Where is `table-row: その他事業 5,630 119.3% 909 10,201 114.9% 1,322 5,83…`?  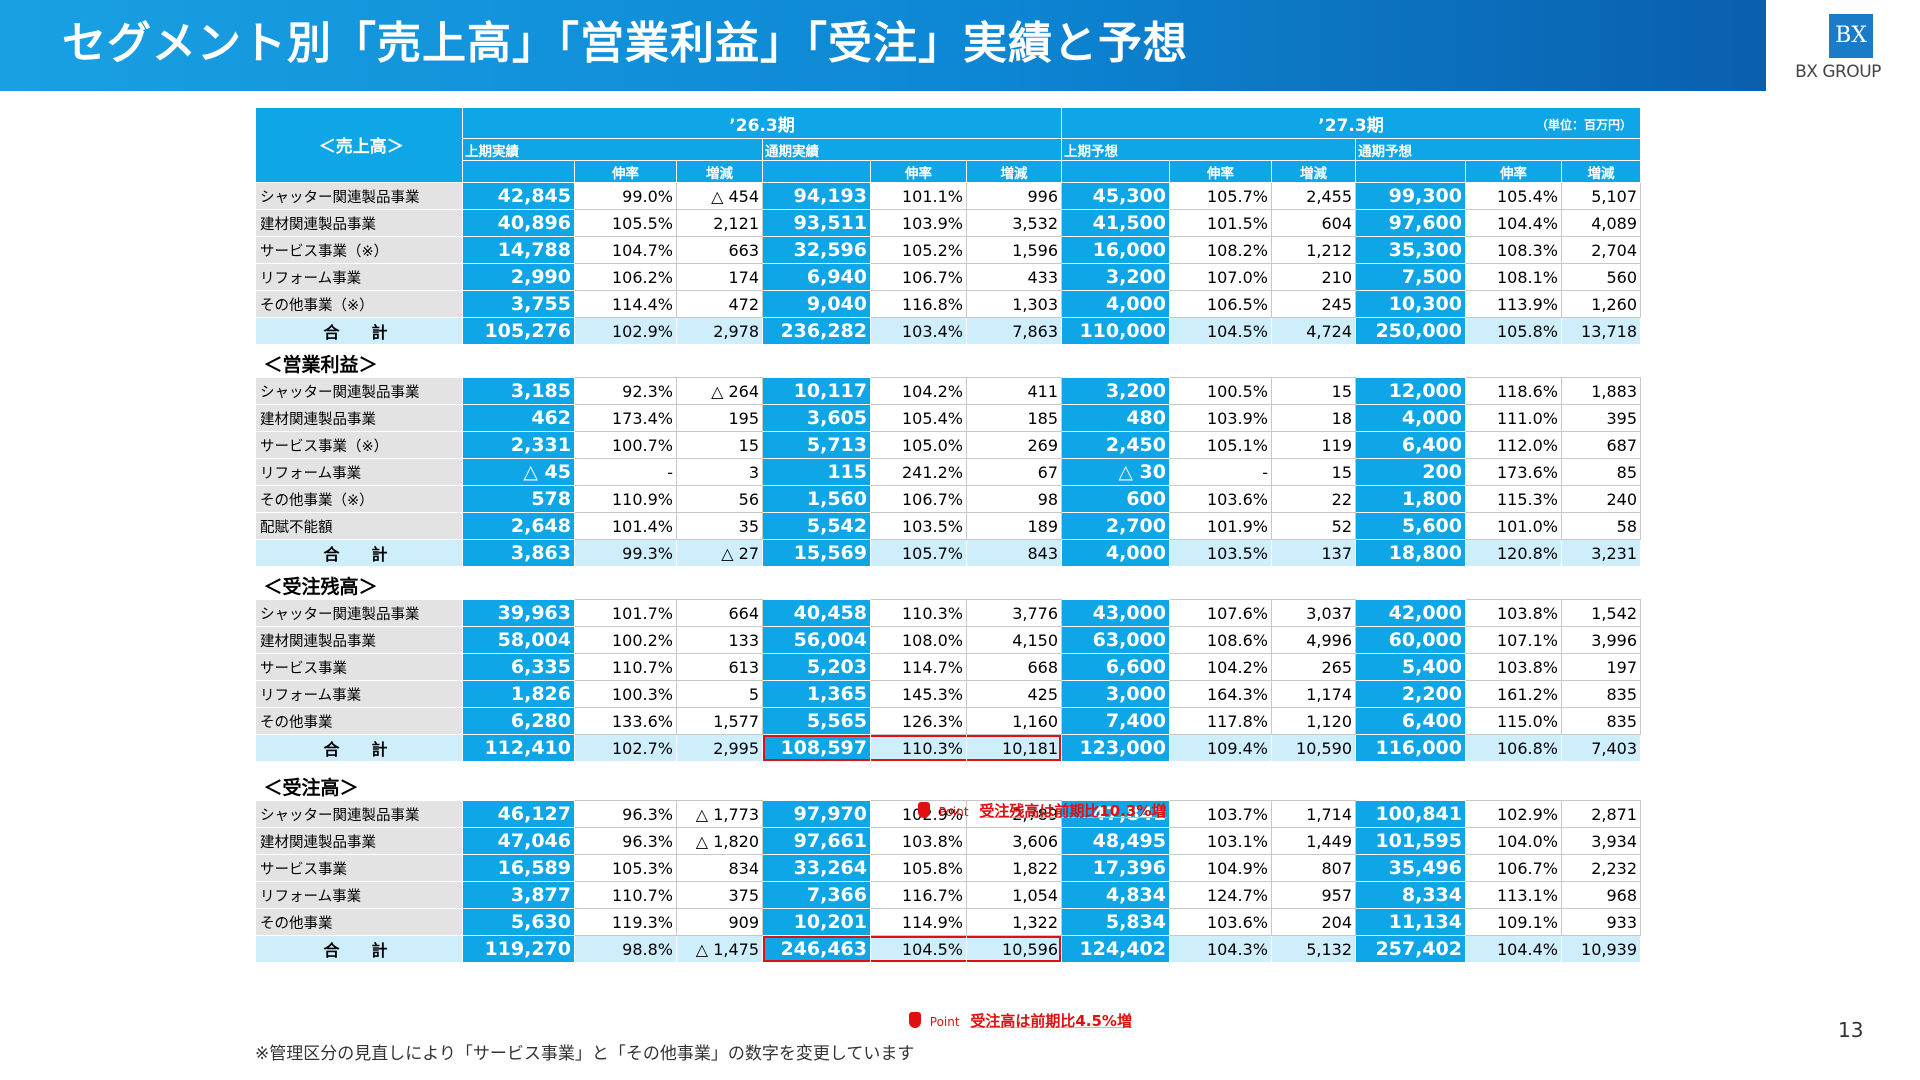 table-row: その他事業 5,630 119.3% 909 10,201 114.9% 1,322 5,83… is located at coordinates (948, 922).